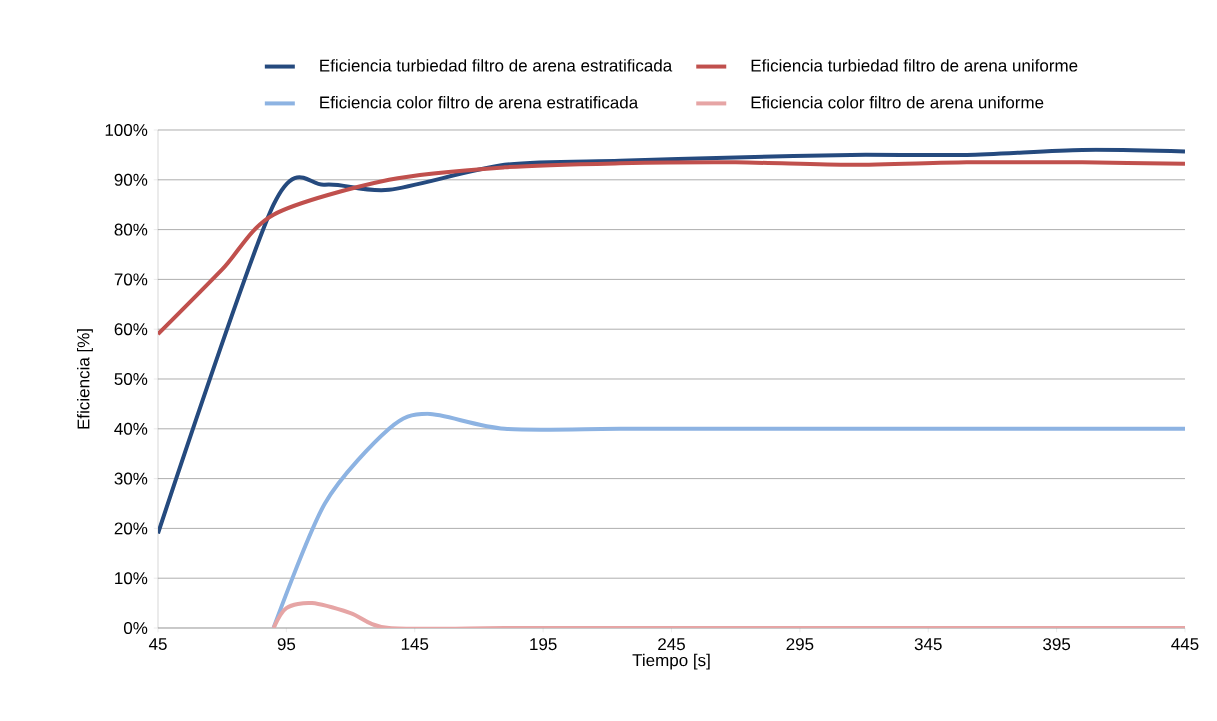 The height and width of the screenshot is (721, 1217). Describe the element at coordinates (131, 528) in the screenshot. I see `y-tick-label: 20%` at that location.